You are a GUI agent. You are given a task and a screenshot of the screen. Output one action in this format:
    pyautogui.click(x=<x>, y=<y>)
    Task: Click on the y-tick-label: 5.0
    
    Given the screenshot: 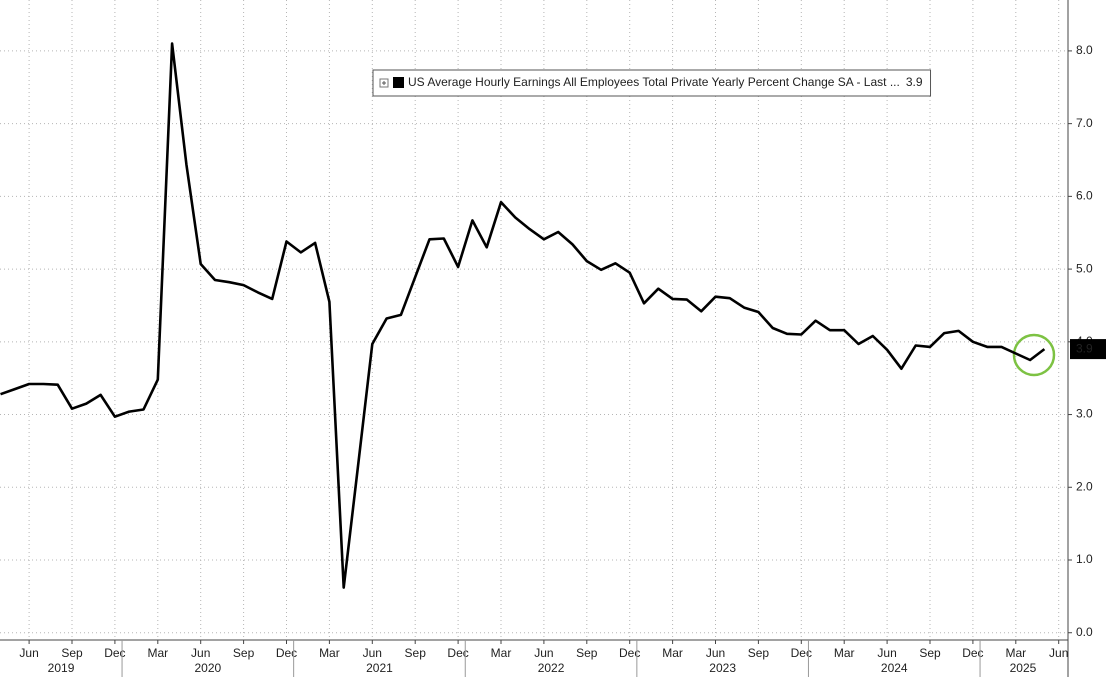 What is the action you would take?
    pyautogui.click(x=1084, y=268)
    